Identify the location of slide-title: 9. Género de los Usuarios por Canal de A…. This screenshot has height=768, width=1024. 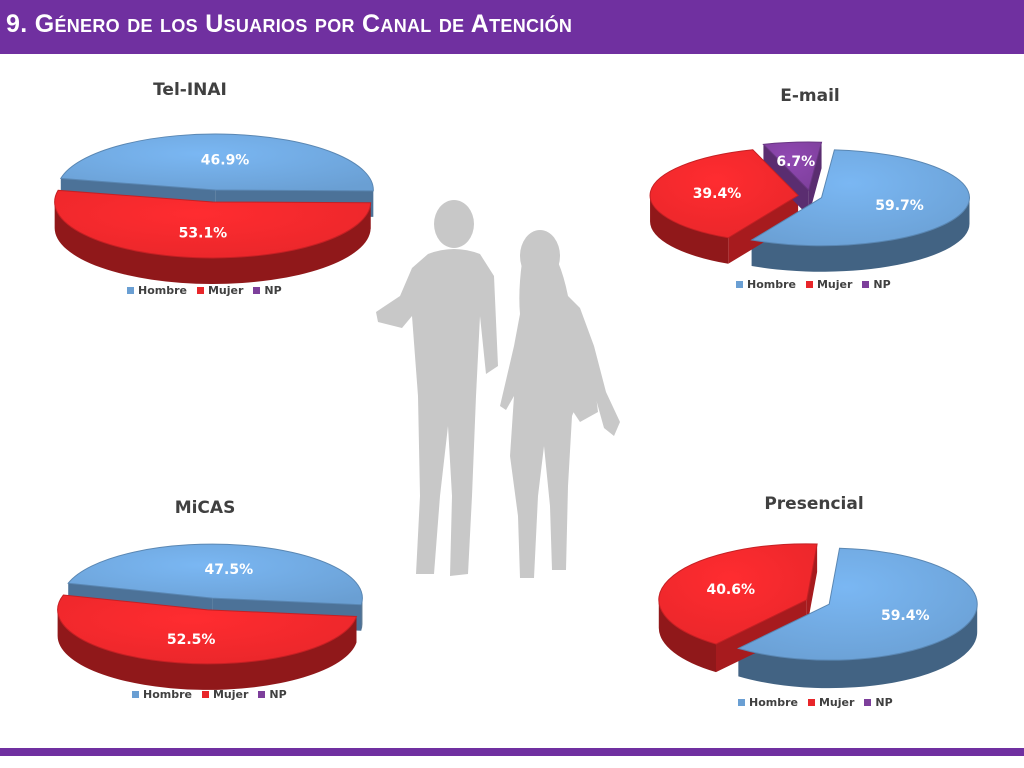
(289, 24).